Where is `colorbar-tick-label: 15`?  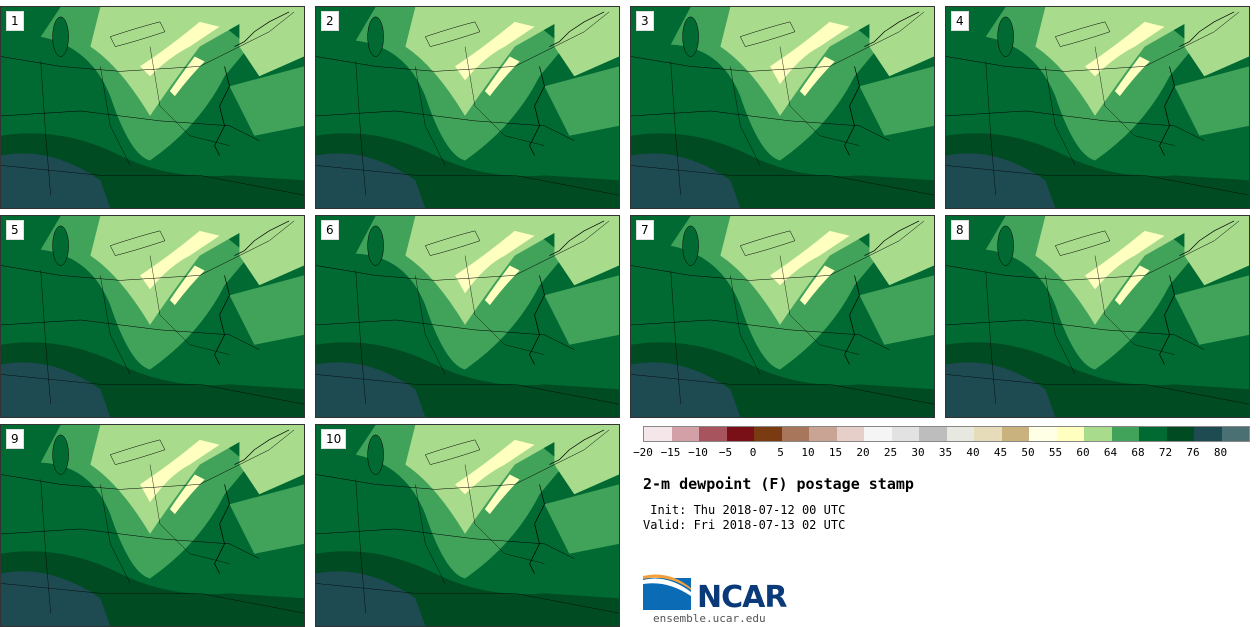 colorbar-tick-label: 15 is located at coordinates (835, 452).